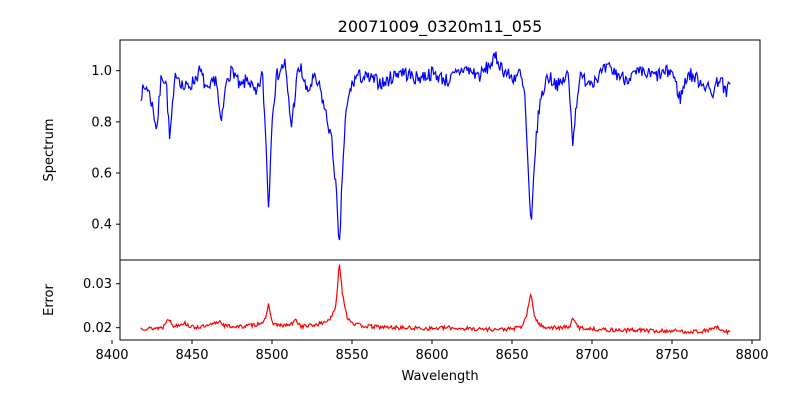  I want to click on error-y-tick-label: 0.03, so click(97, 284).